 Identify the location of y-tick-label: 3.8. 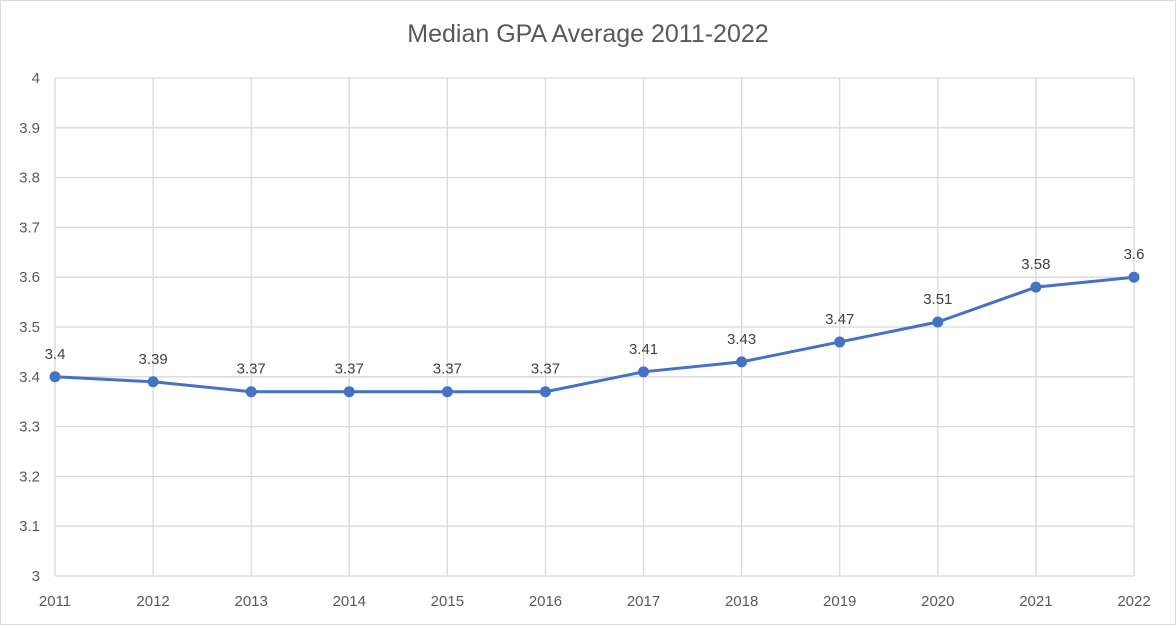
(29, 178).